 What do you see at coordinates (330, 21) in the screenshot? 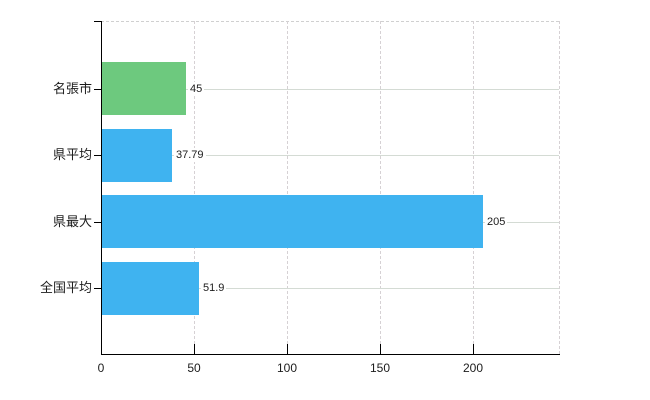
I see `plot-top-border` at bounding box center [330, 21].